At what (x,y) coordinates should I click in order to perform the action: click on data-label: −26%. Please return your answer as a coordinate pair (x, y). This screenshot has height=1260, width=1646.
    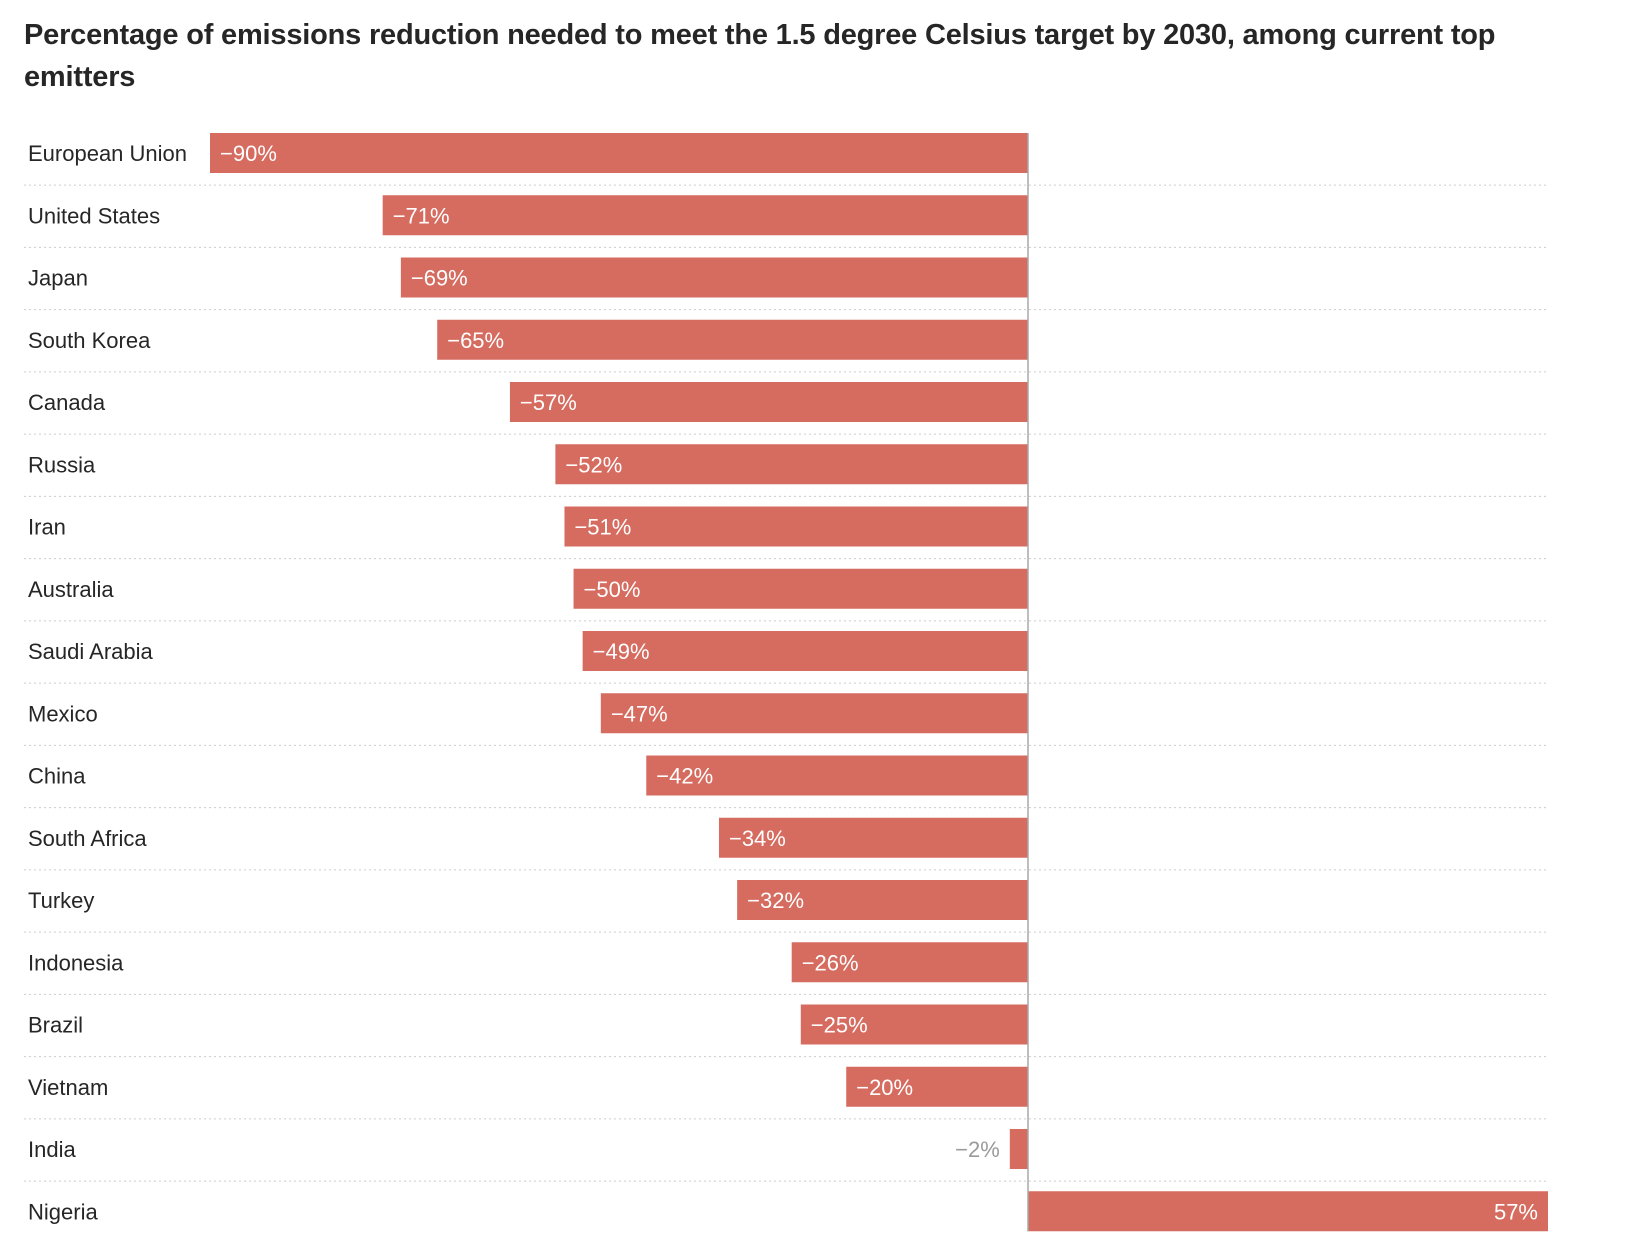
    Looking at the image, I should click on (830, 962).